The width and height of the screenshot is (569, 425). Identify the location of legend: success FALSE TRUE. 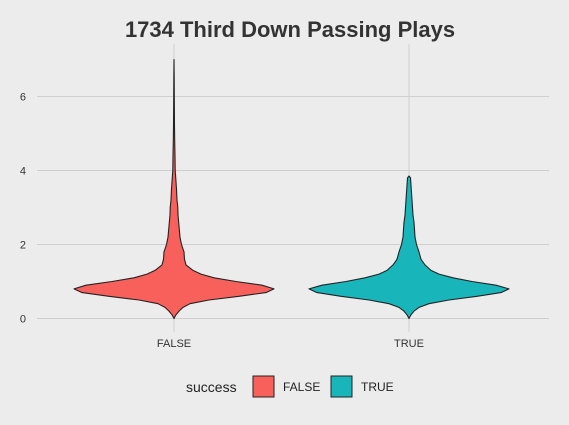
(290, 386).